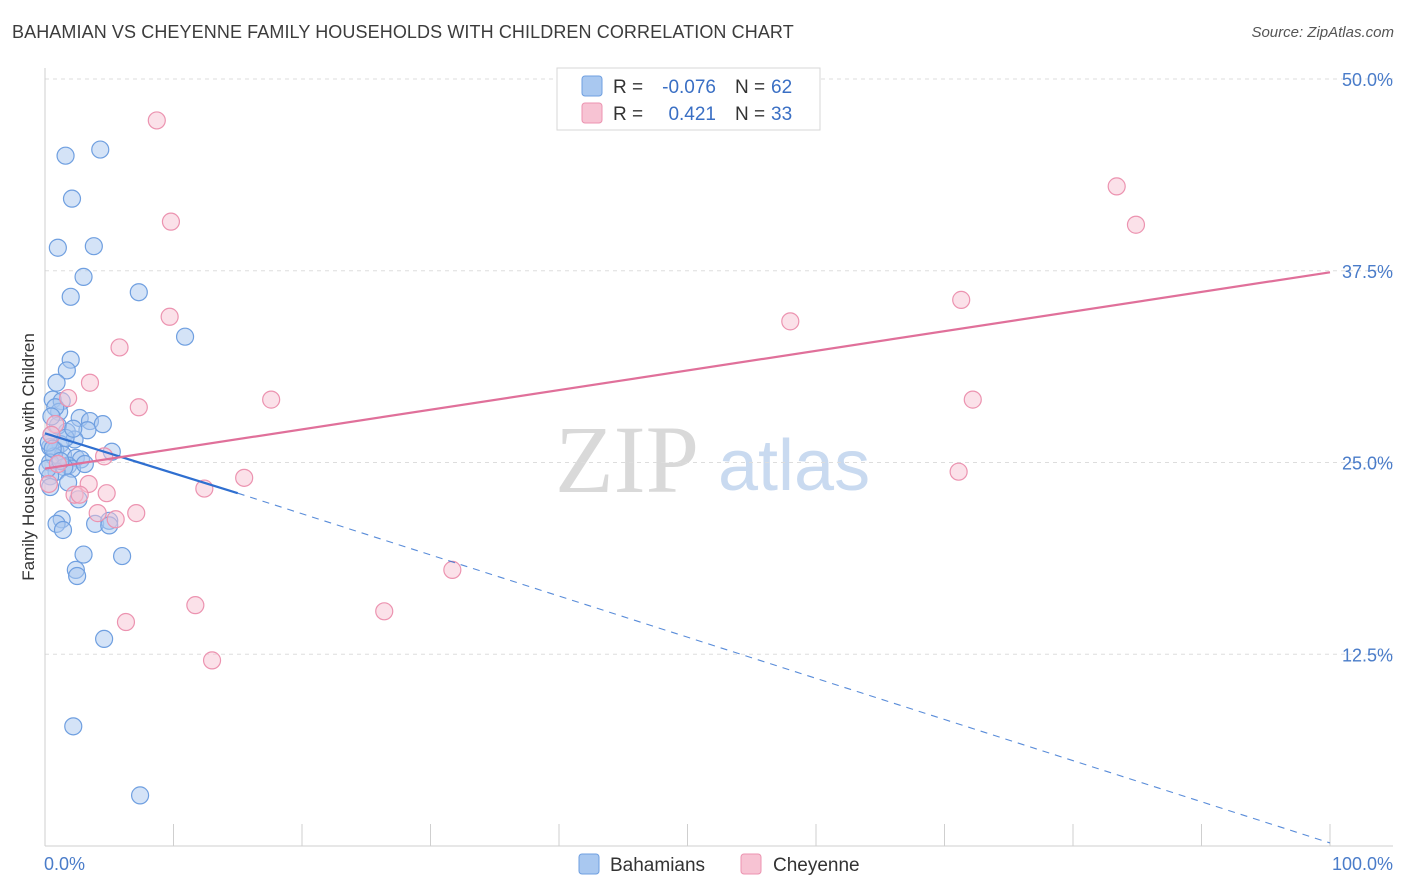  Describe the element at coordinates (628, 114) in the screenshot. I see `legend-r-label-cheyenne: R =` at that location.